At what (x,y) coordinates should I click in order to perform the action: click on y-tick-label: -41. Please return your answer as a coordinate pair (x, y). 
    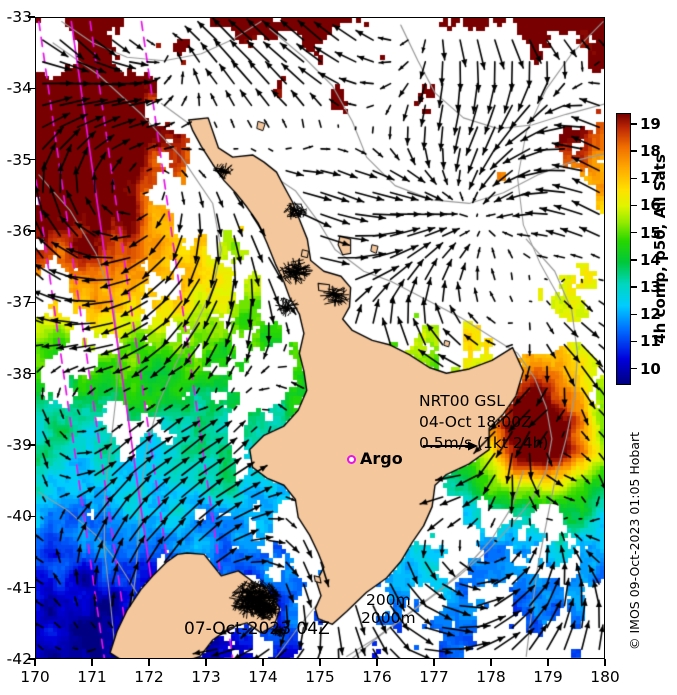
    Looking at the image, I should click on (19, 587).